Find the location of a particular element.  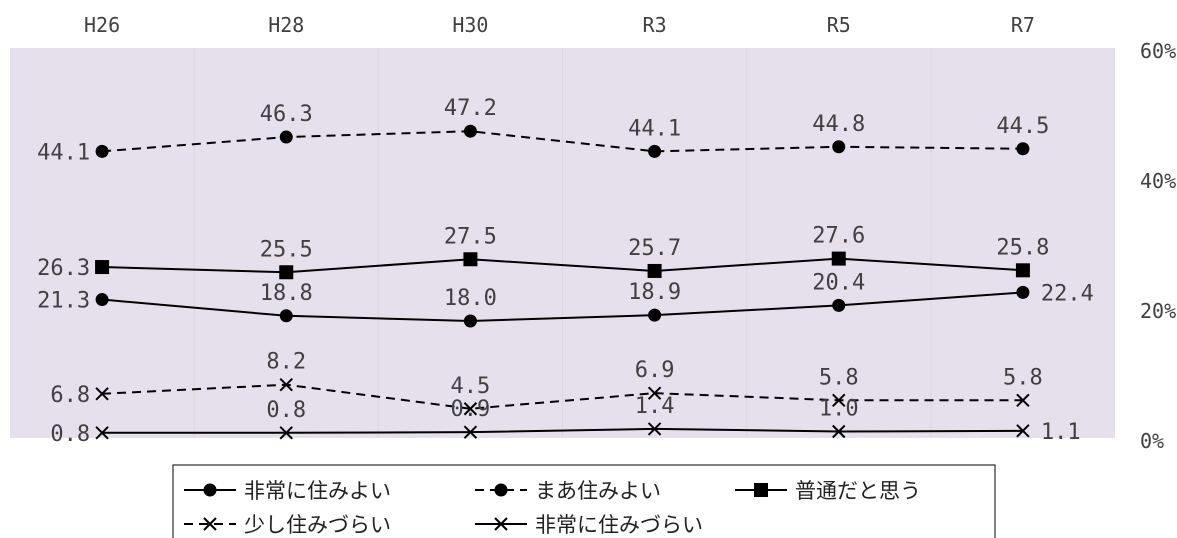

legend-label: 普通だと思う is located at coordinates (858, 491).